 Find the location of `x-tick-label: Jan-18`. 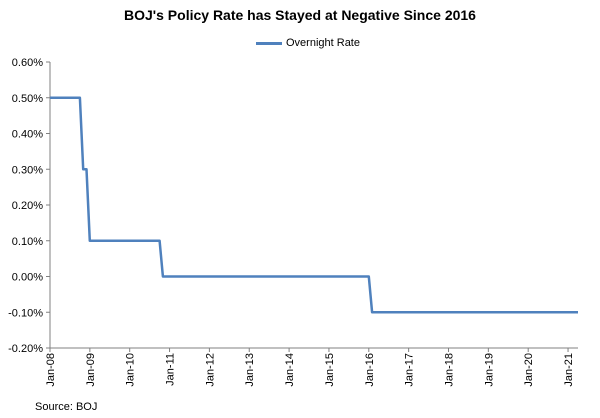

x-tick-label: Jan-18 is located at coordinates (449, 370).